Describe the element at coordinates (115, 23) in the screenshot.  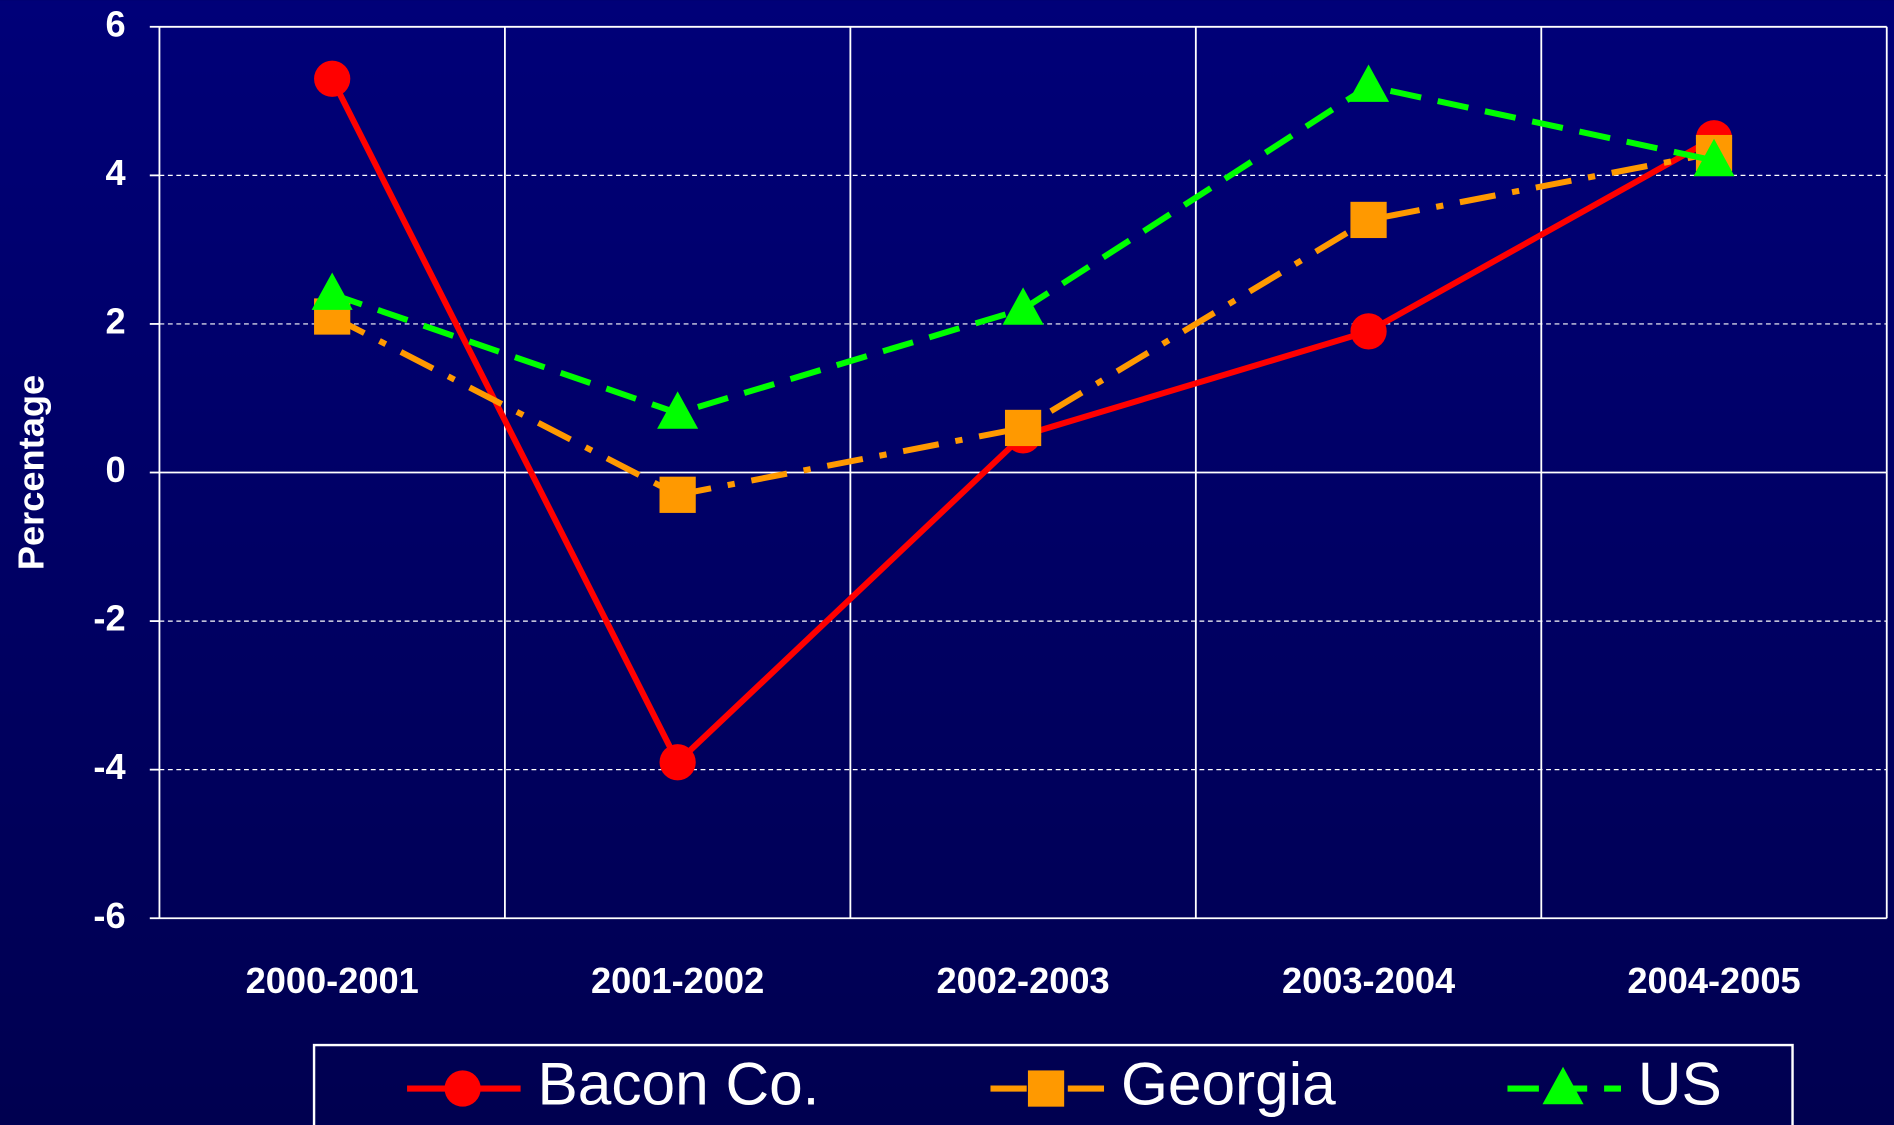
I see `y-tick-label: 6` at that location.